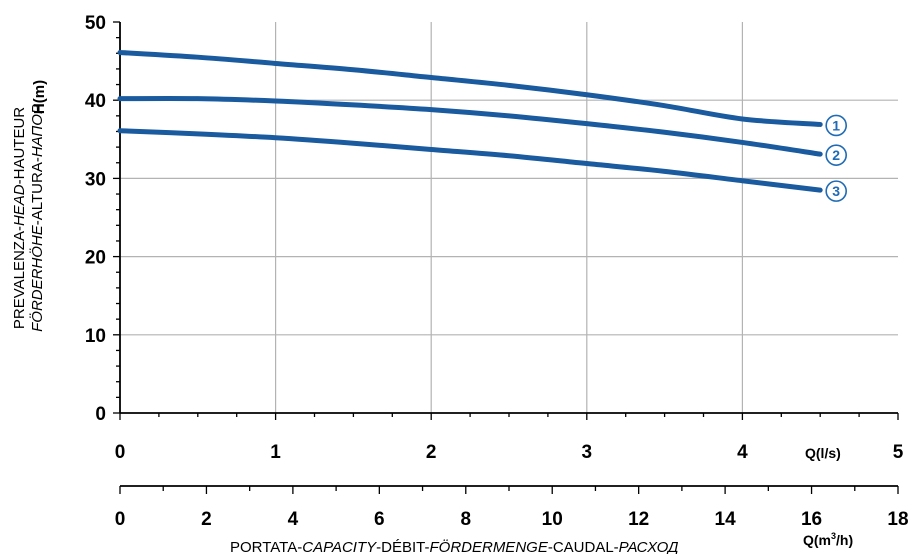 The height and width of the screenshot is (554, 914). Describe the element at coordinates (120, 519) in the screenshot. I see `x-secondary-tick-label: 0` at that location.